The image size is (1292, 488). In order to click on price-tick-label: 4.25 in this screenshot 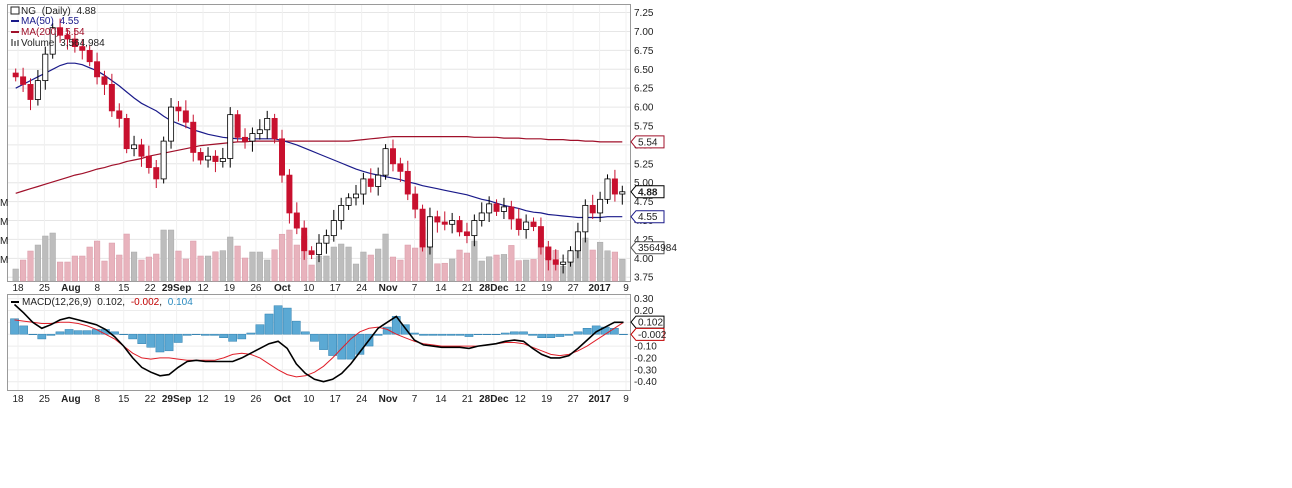, I will do `click(644, 240)`.